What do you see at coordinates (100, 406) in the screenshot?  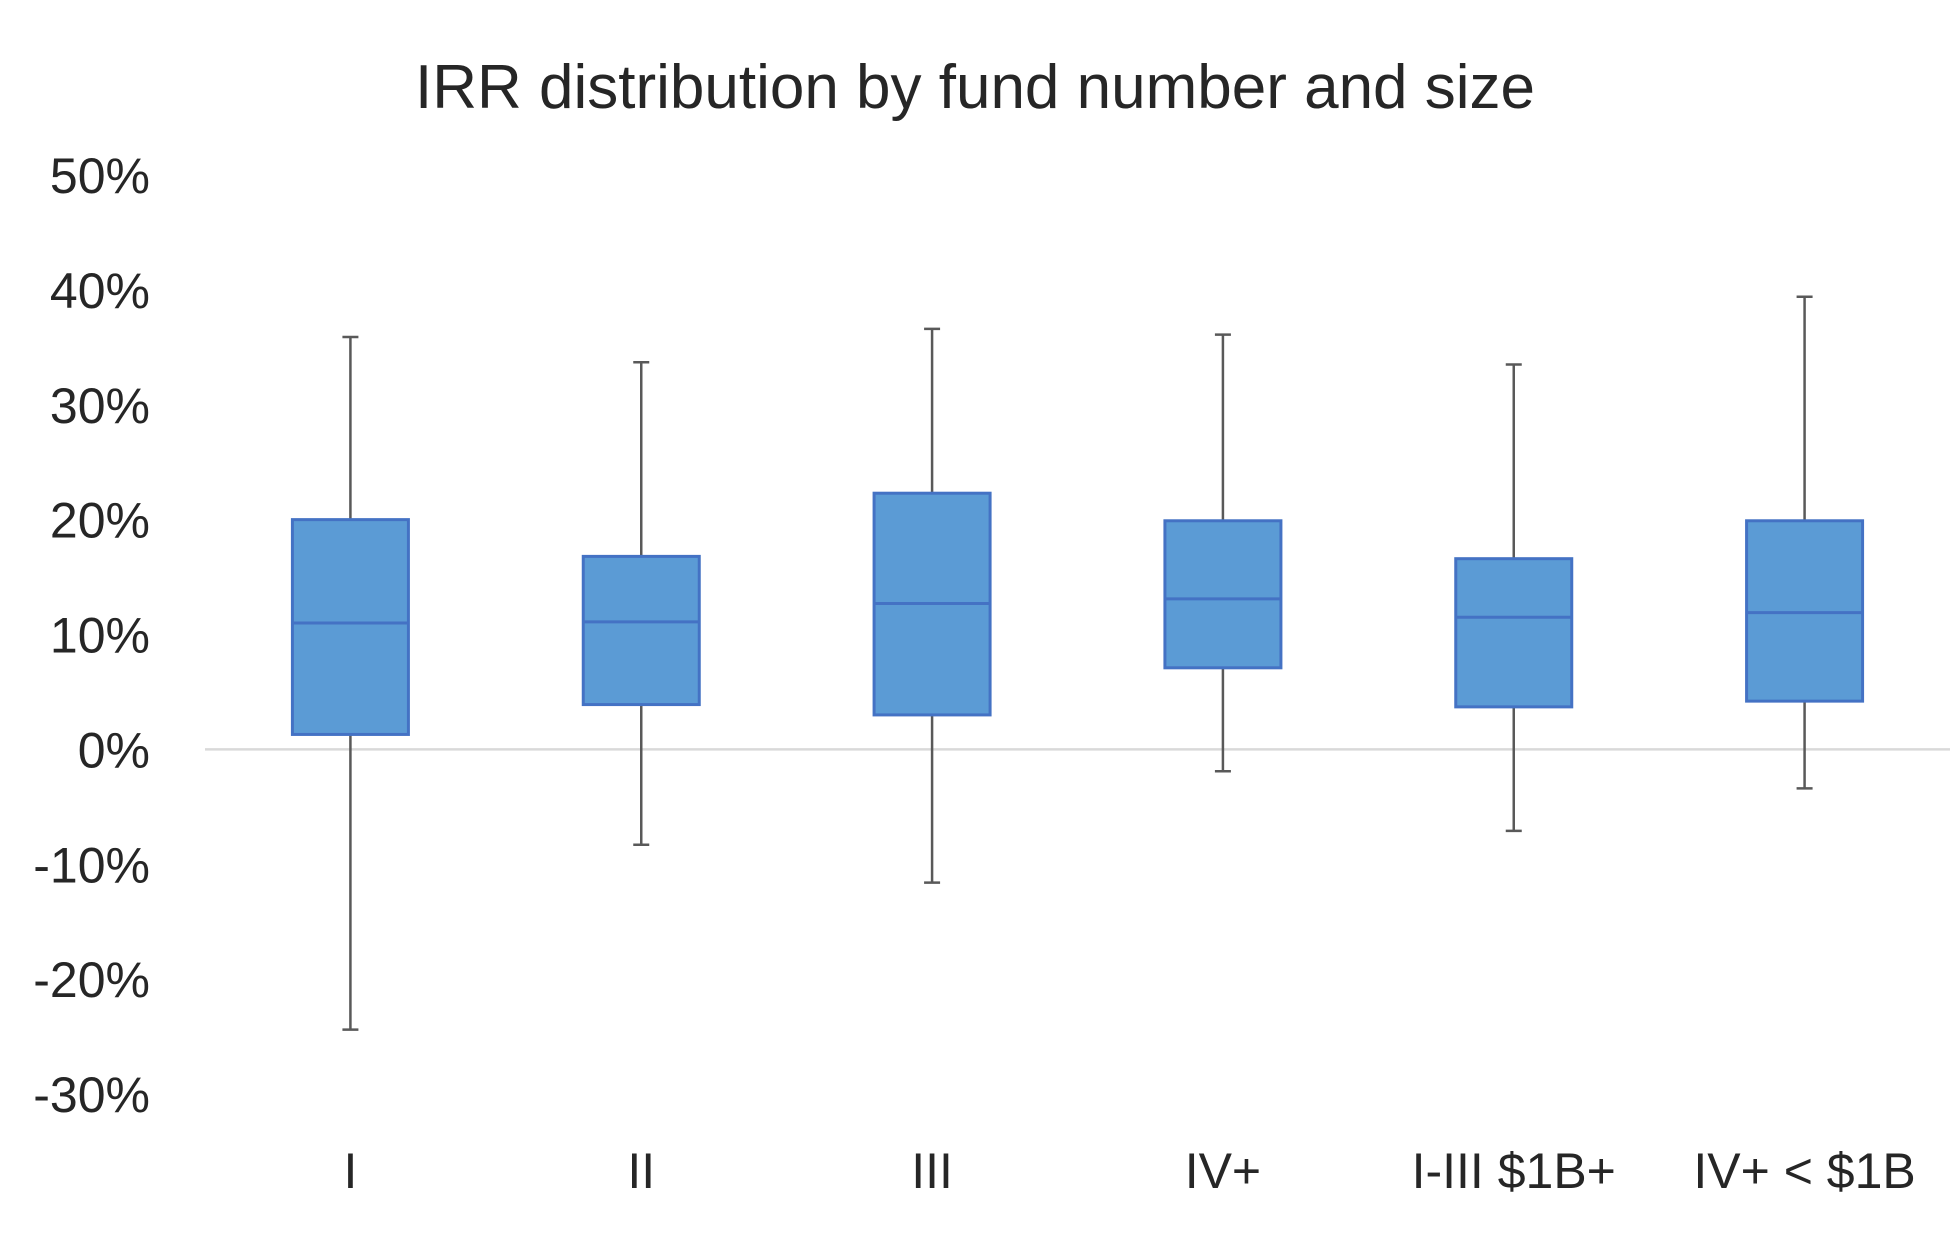 I see `y-tick-label: 30%` at bounding box center [100, 406].